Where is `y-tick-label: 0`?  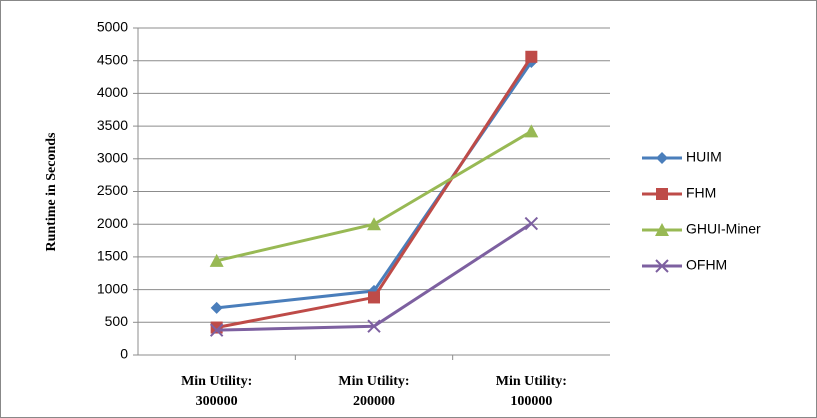 y-tick-label: 0 is located at coordinates (124, 354).